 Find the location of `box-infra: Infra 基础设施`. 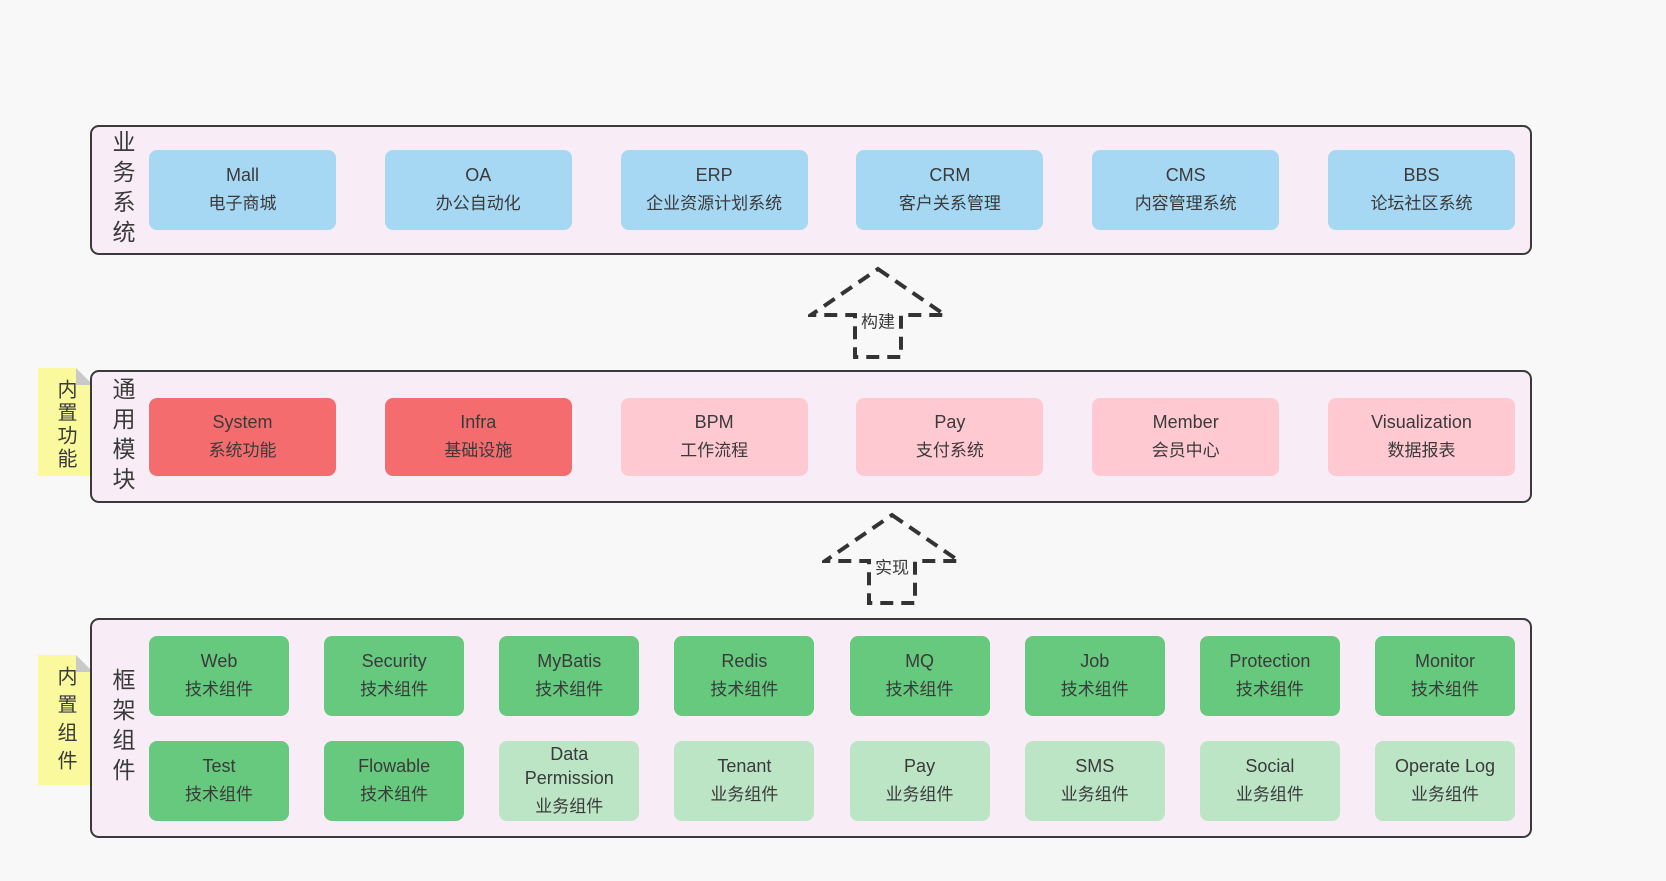

box-infra: Infra 基础设施 is located at coordinates (478, 436).